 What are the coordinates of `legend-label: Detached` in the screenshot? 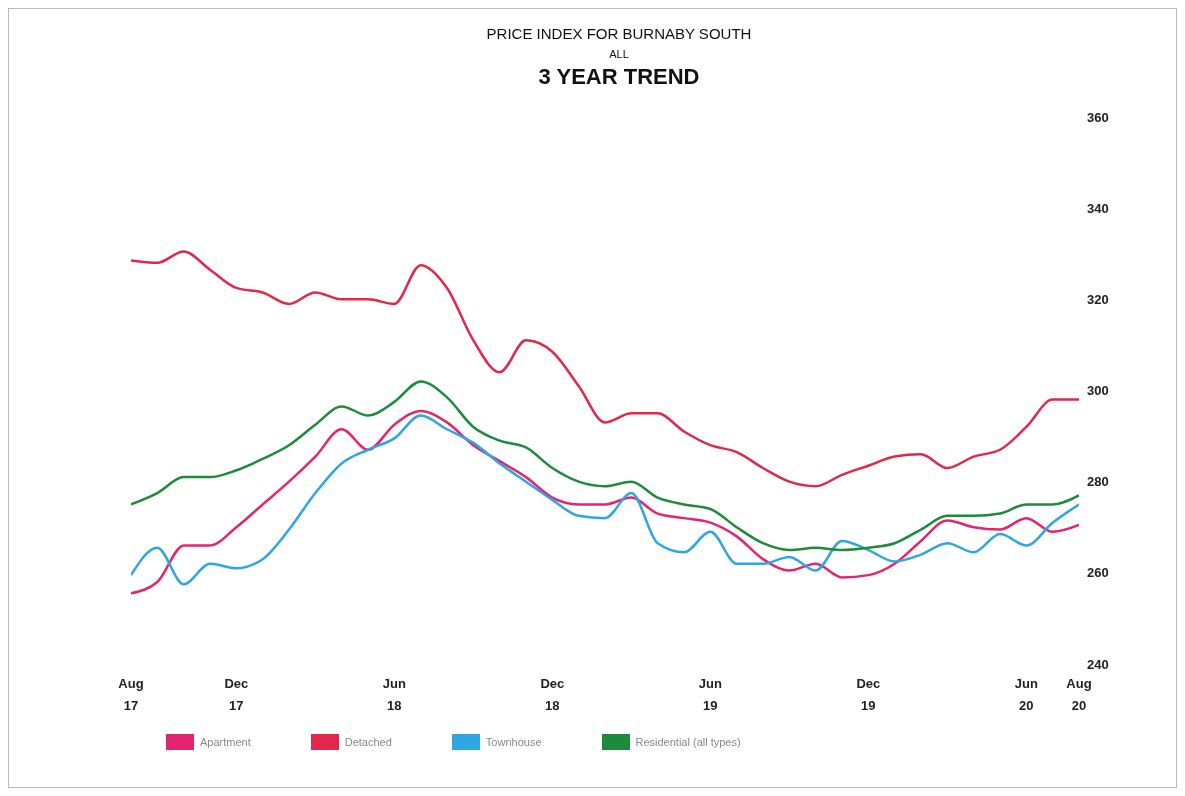 It's located at (368, 742).